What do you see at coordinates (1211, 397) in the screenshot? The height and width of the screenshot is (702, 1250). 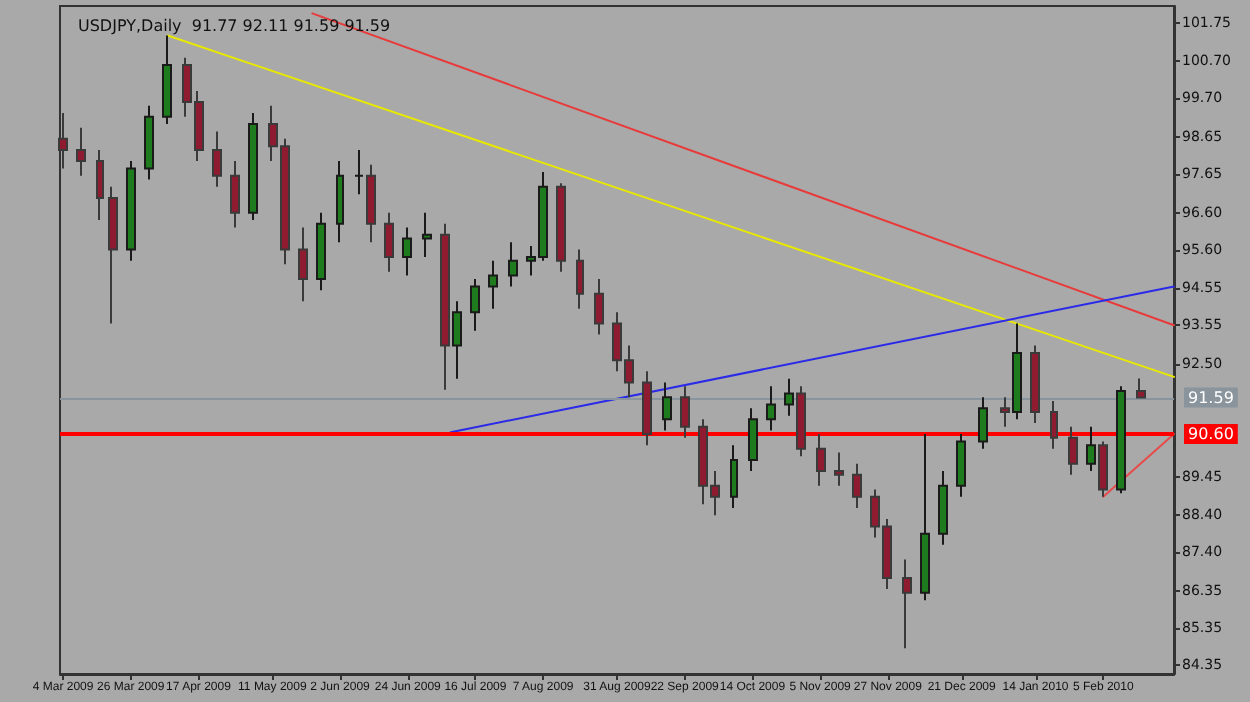 I see `ref-line-label: 91.59` at bounding box center [1211, 397].